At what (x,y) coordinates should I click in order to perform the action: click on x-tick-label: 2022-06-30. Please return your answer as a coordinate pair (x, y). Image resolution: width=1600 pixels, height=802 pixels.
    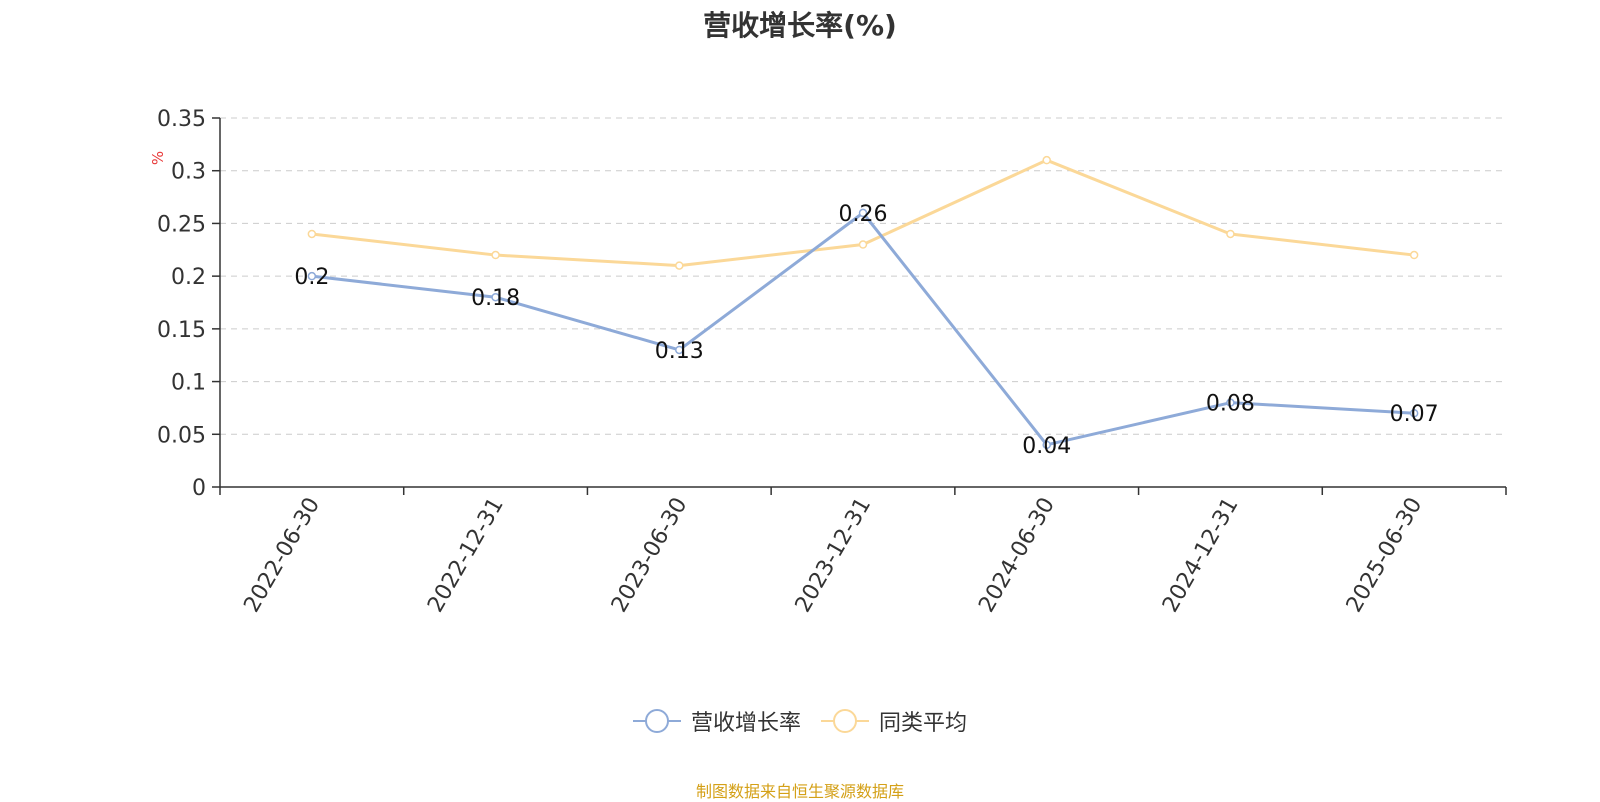
    Looking at the image, I should click on (282, 555).